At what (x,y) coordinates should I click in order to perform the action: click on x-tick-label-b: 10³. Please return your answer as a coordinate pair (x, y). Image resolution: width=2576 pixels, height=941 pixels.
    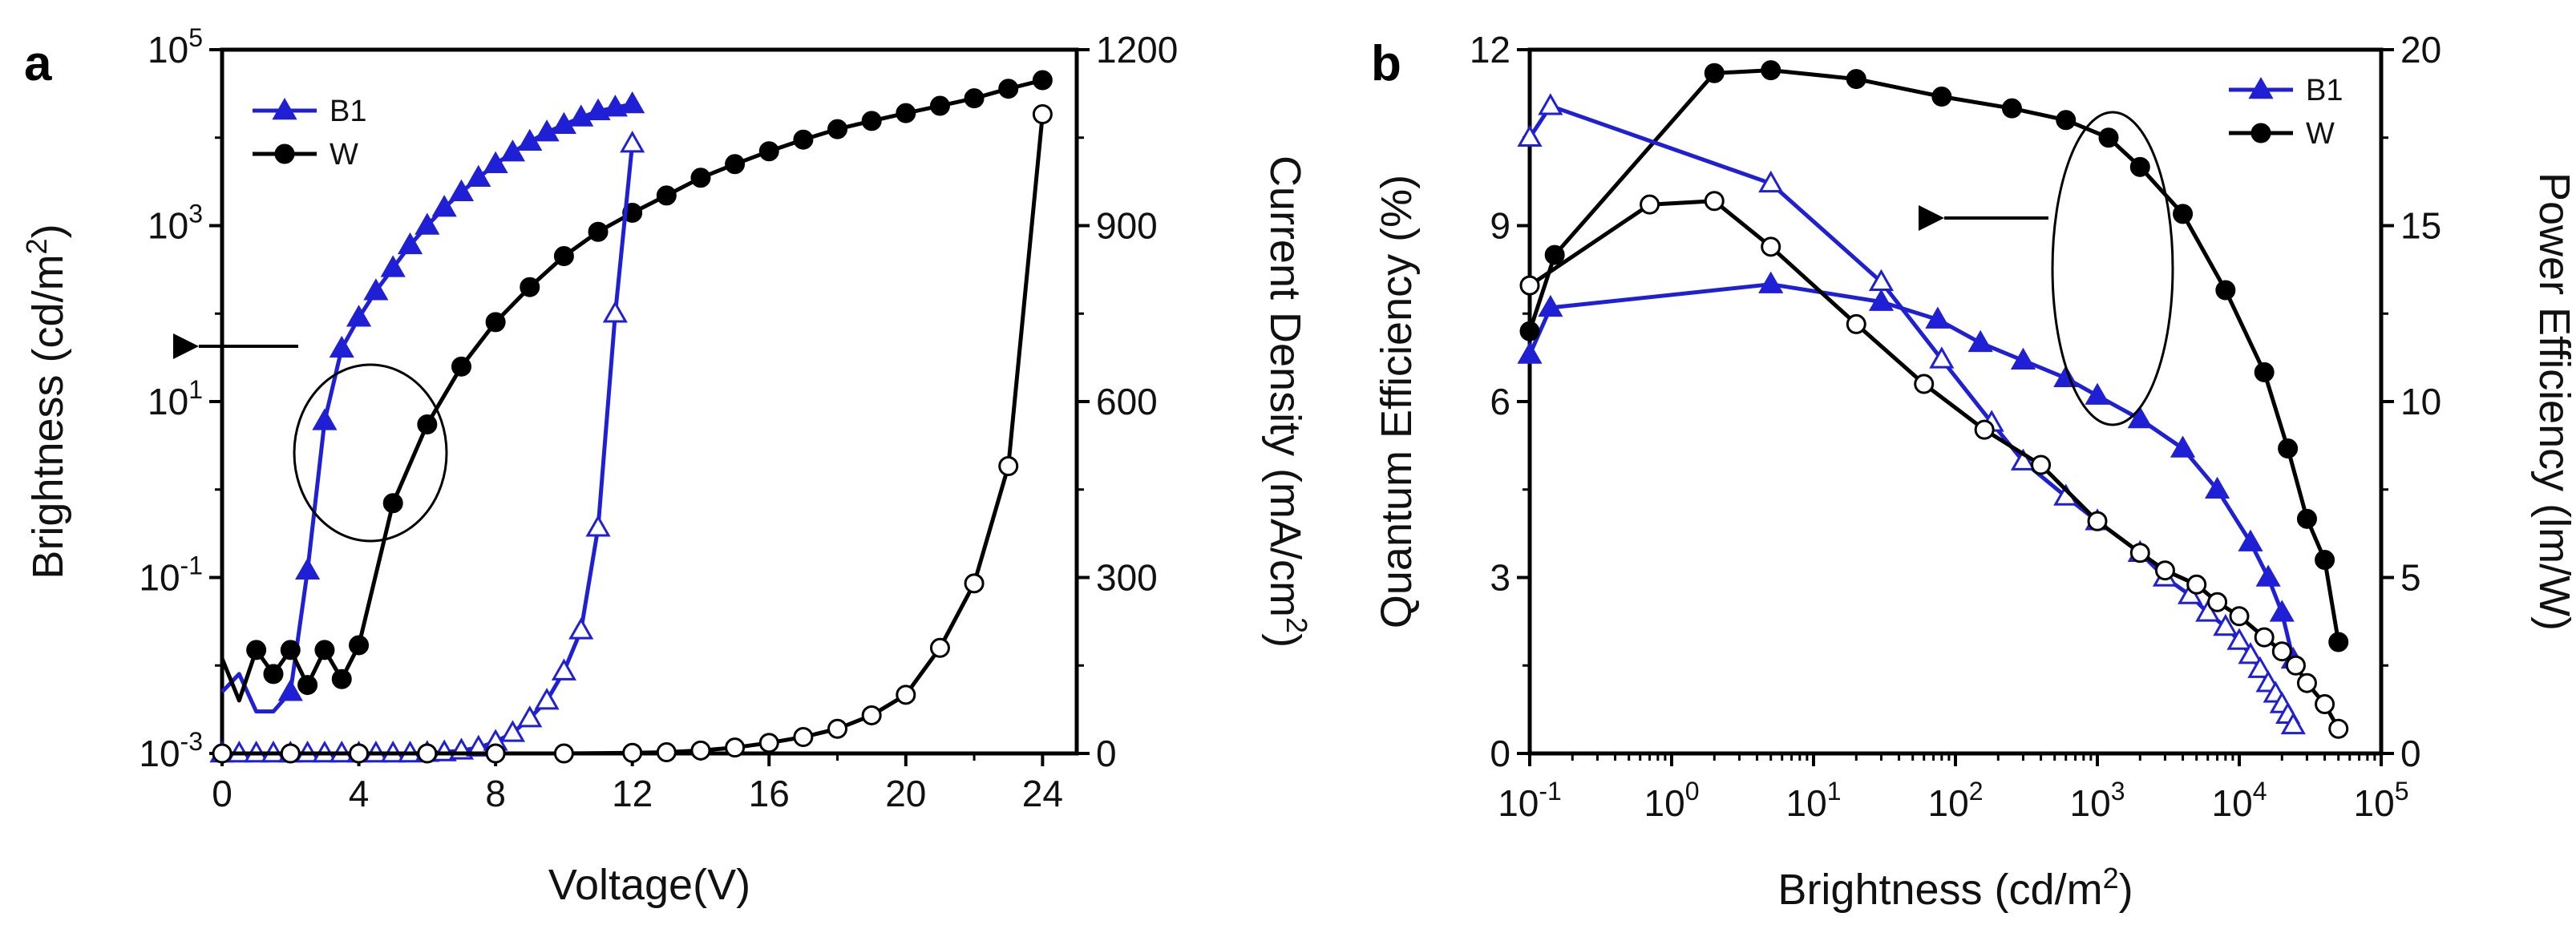
    Looking at the image, I should click on (2097, 800).